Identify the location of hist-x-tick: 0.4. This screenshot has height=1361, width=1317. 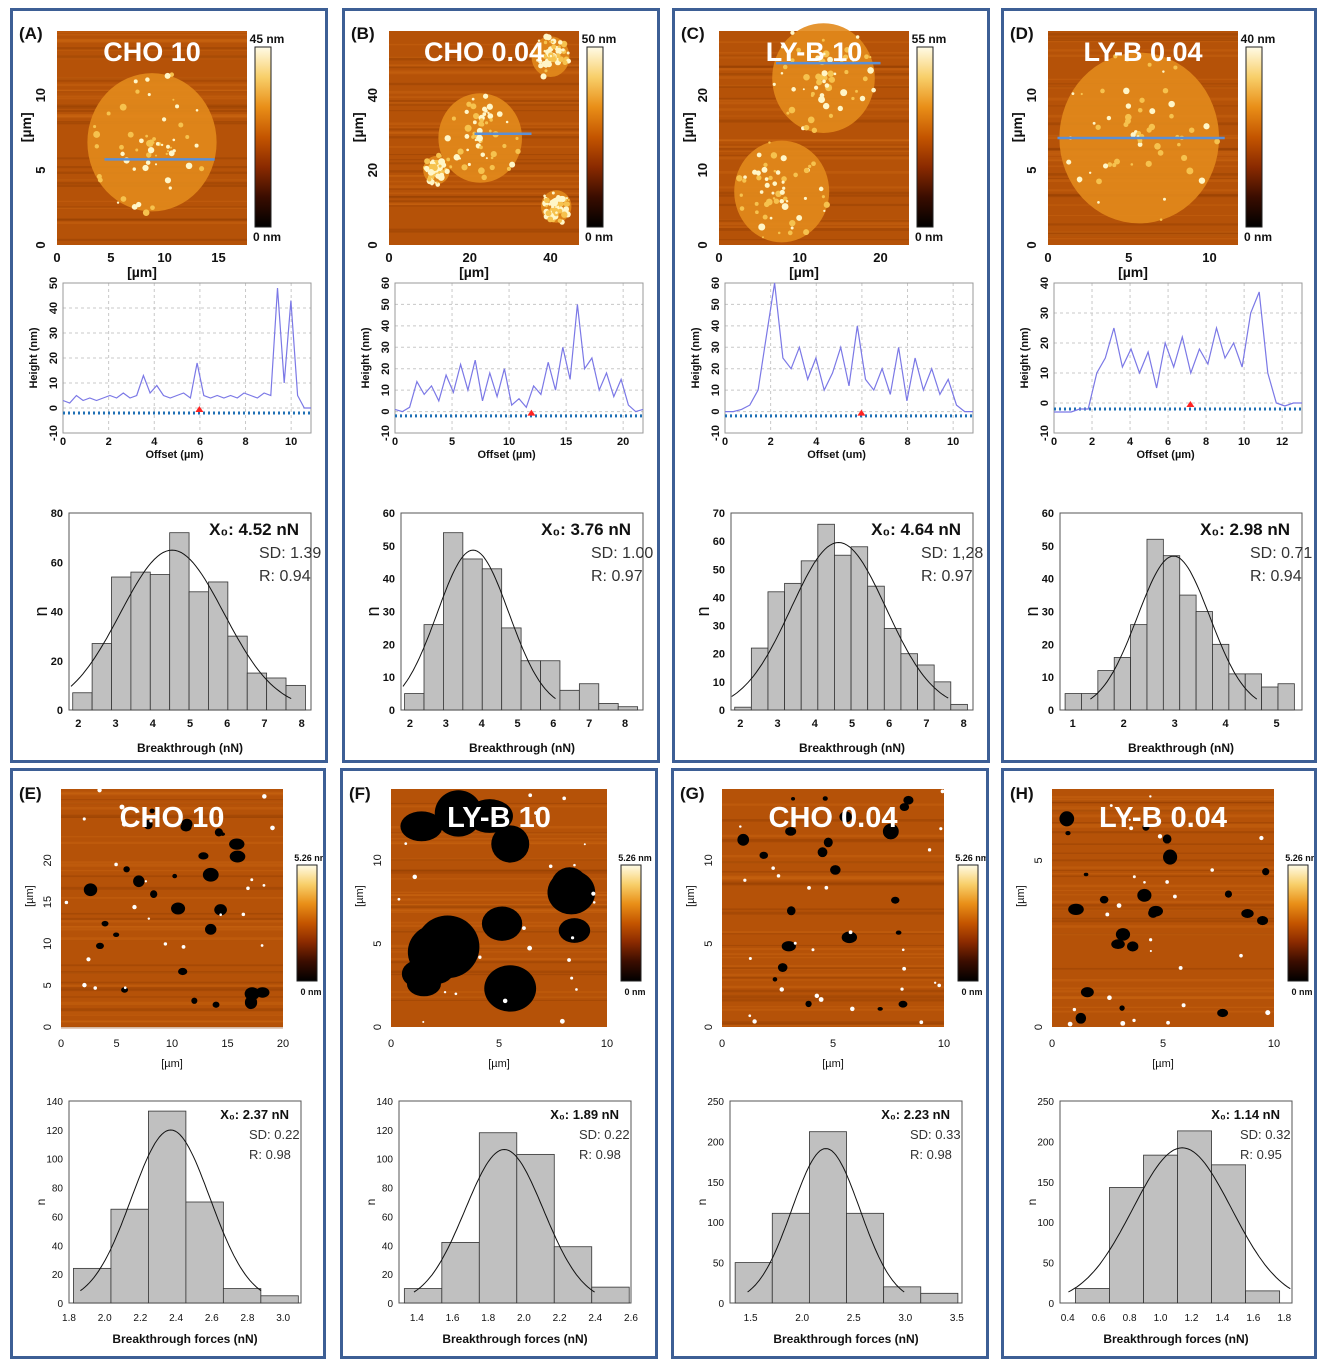
(1068, 1318).